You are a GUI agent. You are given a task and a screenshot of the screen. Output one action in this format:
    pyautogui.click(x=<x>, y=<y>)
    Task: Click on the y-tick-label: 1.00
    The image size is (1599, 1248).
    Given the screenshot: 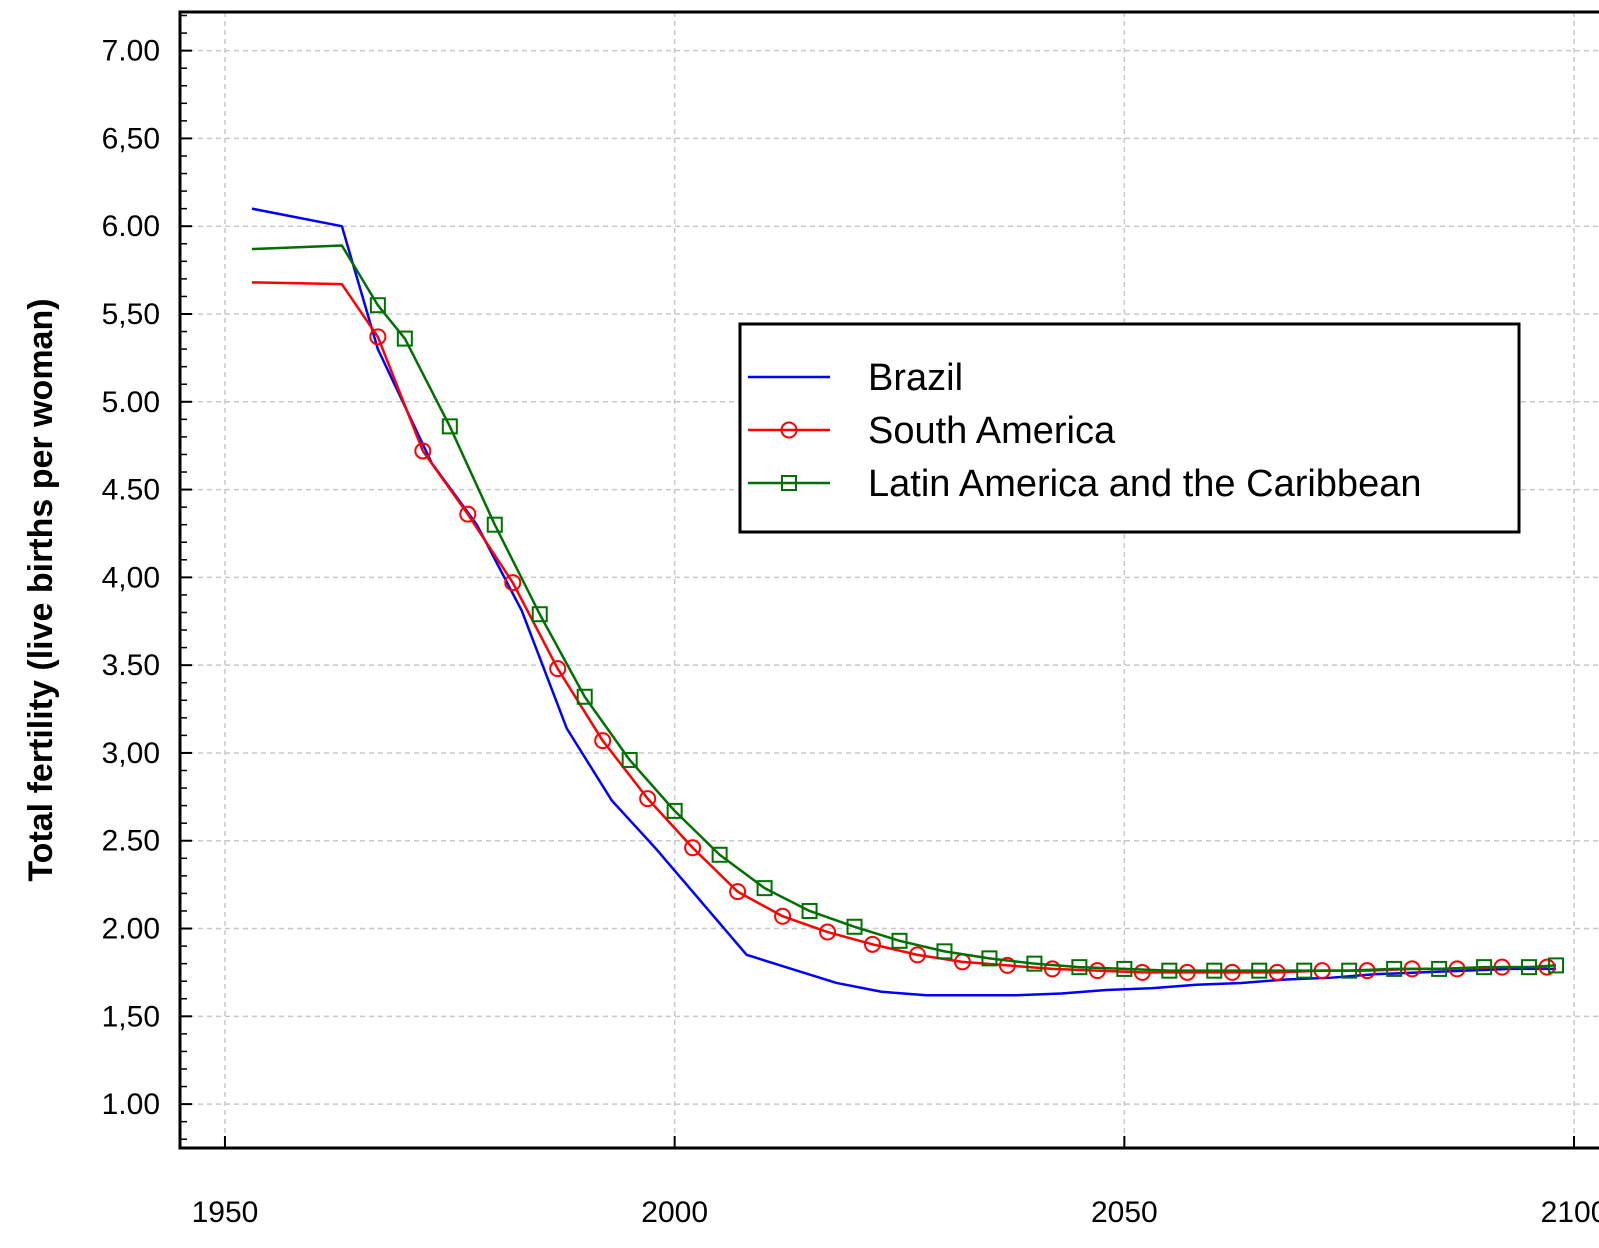 What is the action you would take?
    pyautogui.click(x=131, y=1104)
    